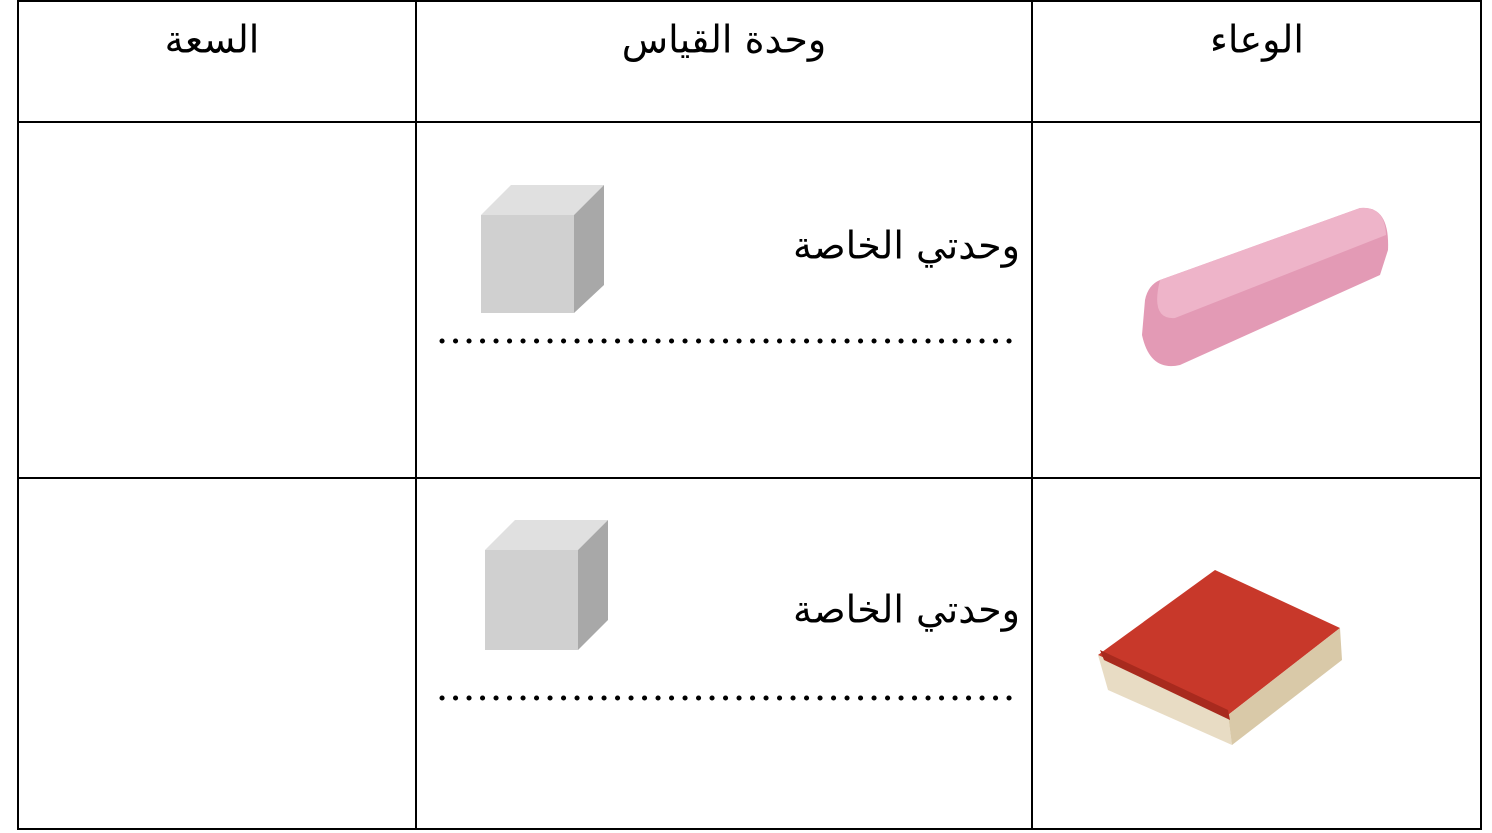  Describe the element at coordinates (1265, 287) in the screenshot. I see `eraser-image` at that location.